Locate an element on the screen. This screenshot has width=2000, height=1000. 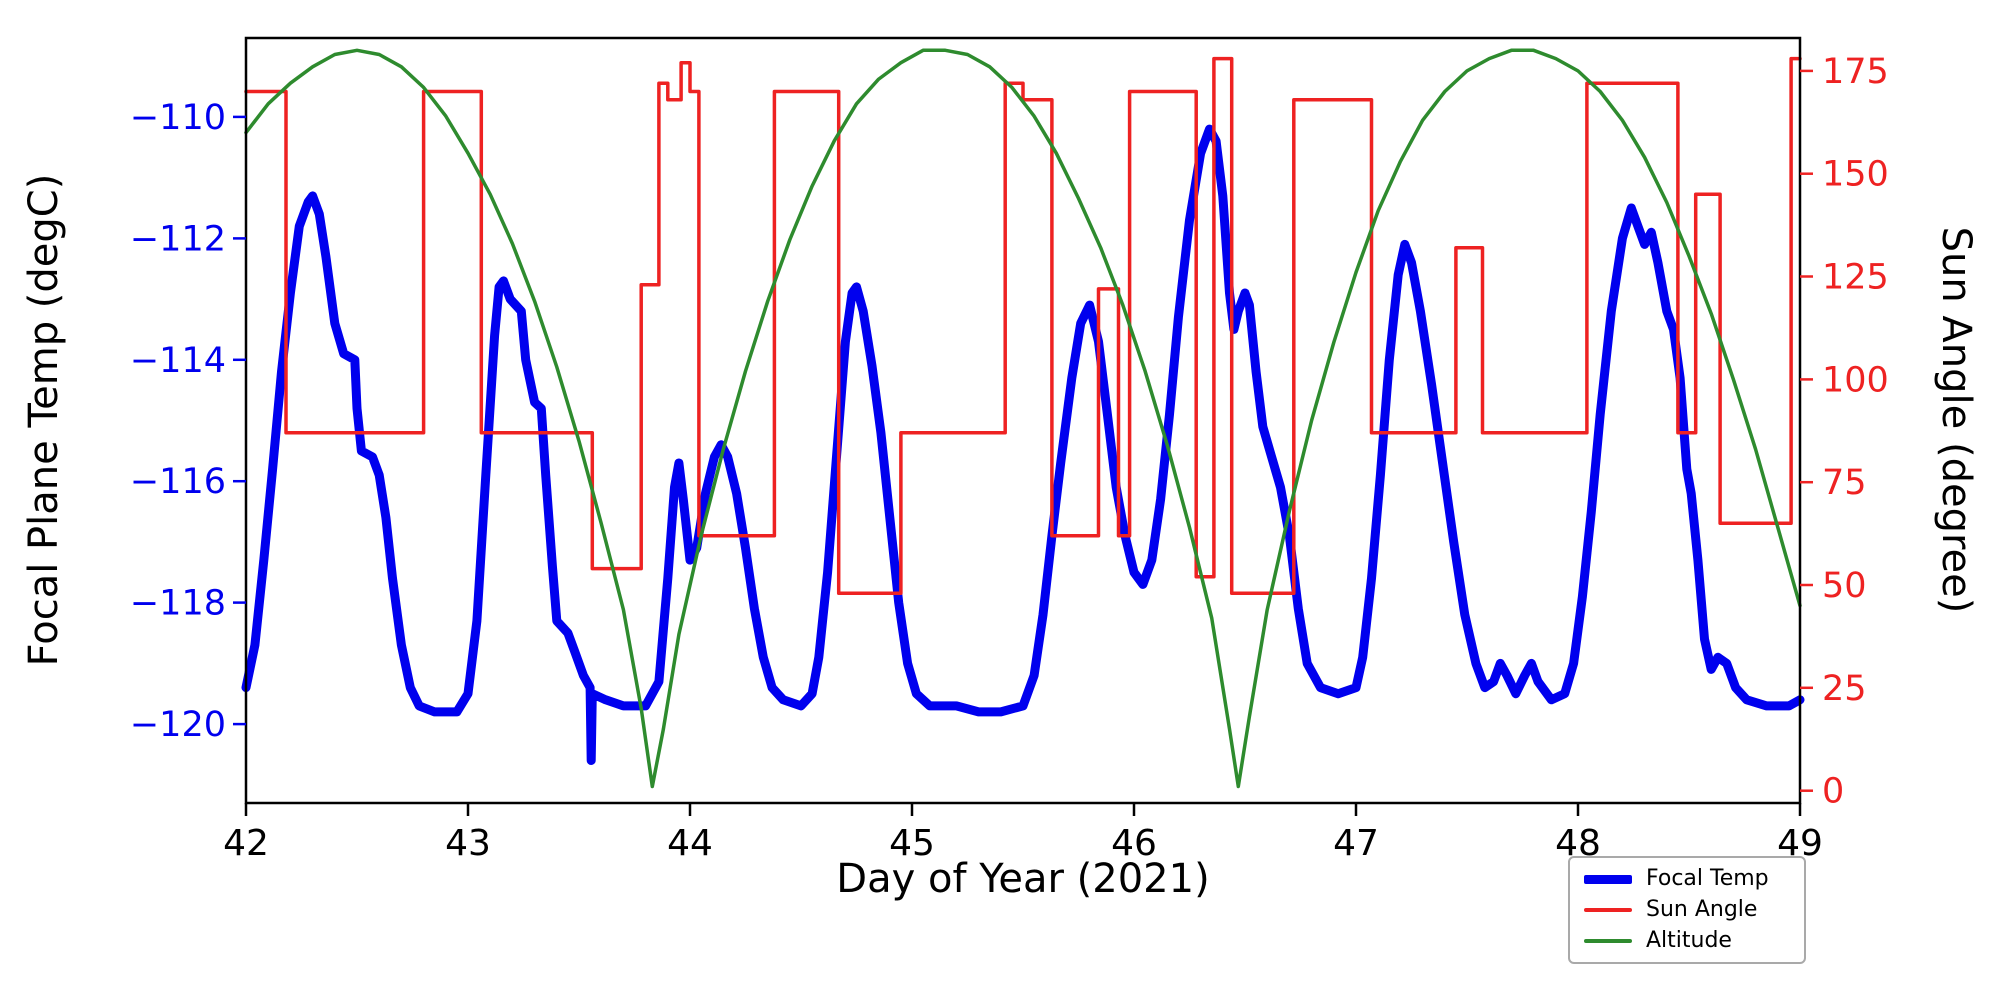
x-tick-label: 43 is located at coordinates (468, 843).